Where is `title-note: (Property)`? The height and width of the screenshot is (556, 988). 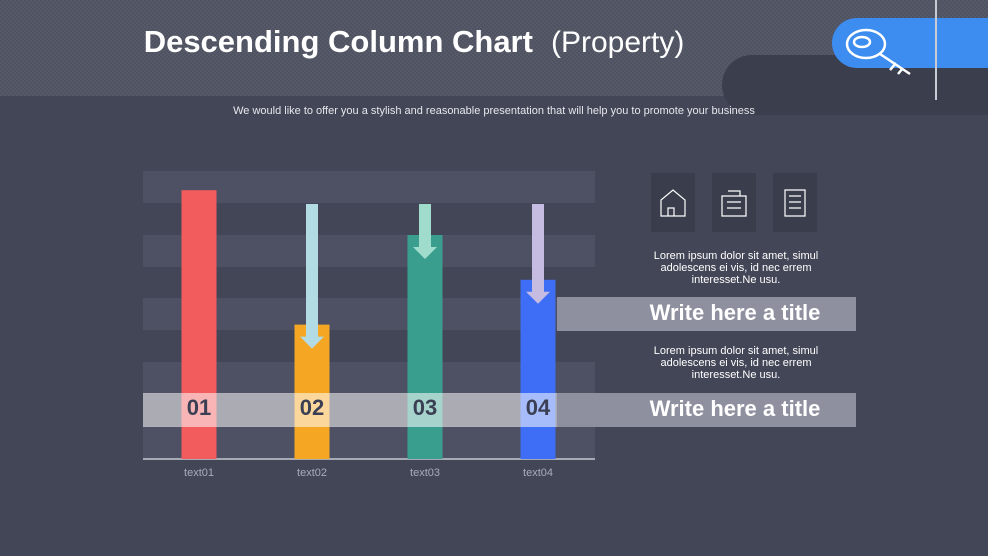 title-note: (Property) is located at coordinates (617, 42).